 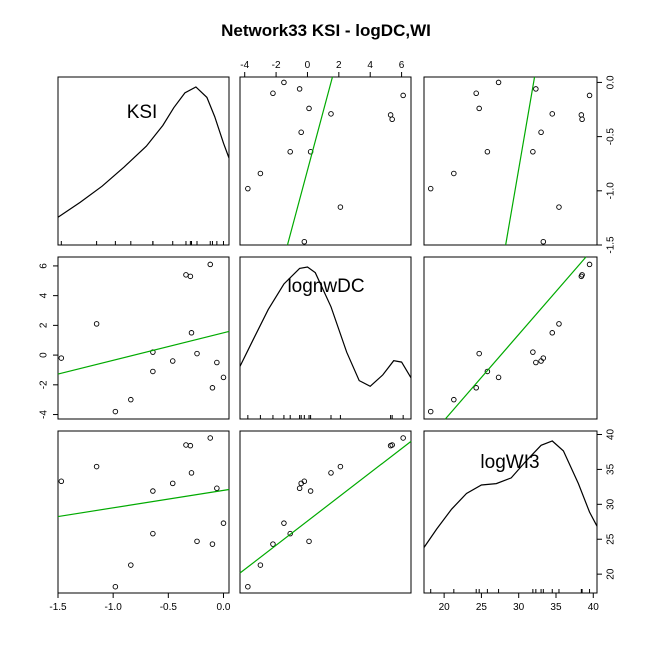 What do you see at coordinates (44, 355) in the screenshot?
I see `y-tick-label-left-lognwDC-2: 0` at bounding box center [44, 355].